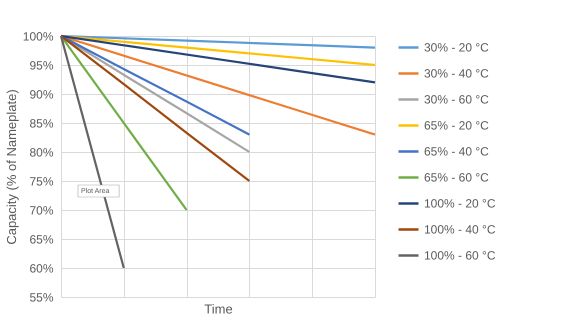 This screenshot has width=576, height=329. Describe the element at coordinates (460, 229) in the screenshot. I see `legend-label: 100% - 40 °C` at that location.